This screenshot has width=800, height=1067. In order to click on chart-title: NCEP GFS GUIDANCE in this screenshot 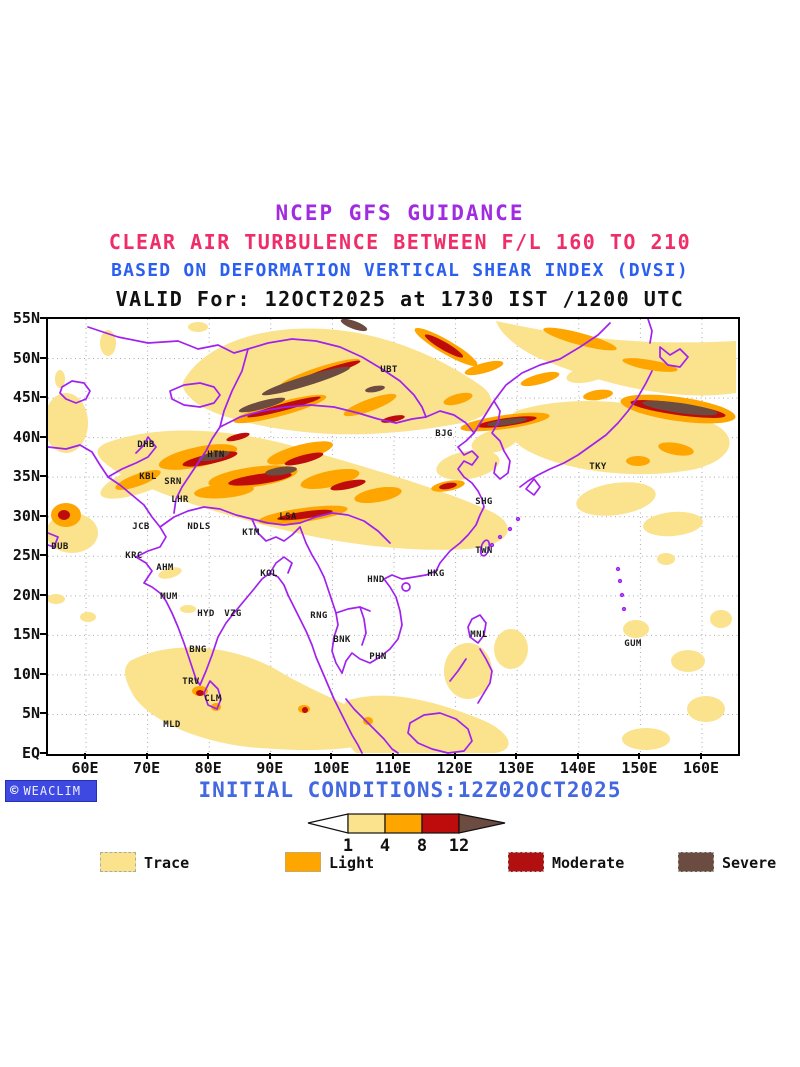, I will do `click(400, 213)`.